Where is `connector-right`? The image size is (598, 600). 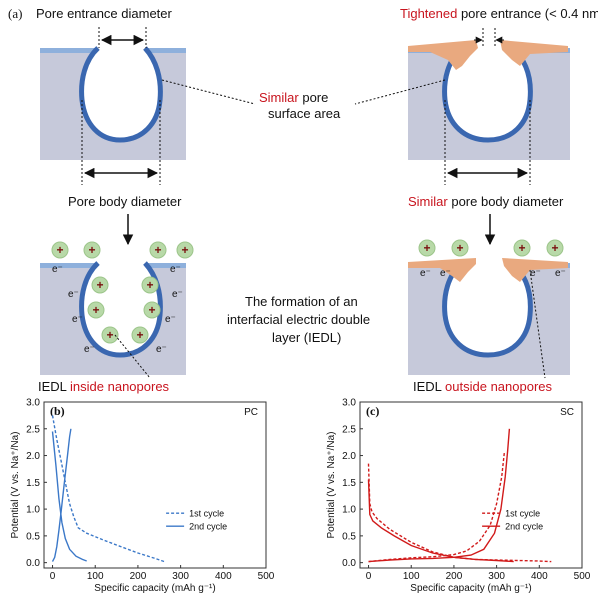
connector-right is located at coordinates (400, 92).